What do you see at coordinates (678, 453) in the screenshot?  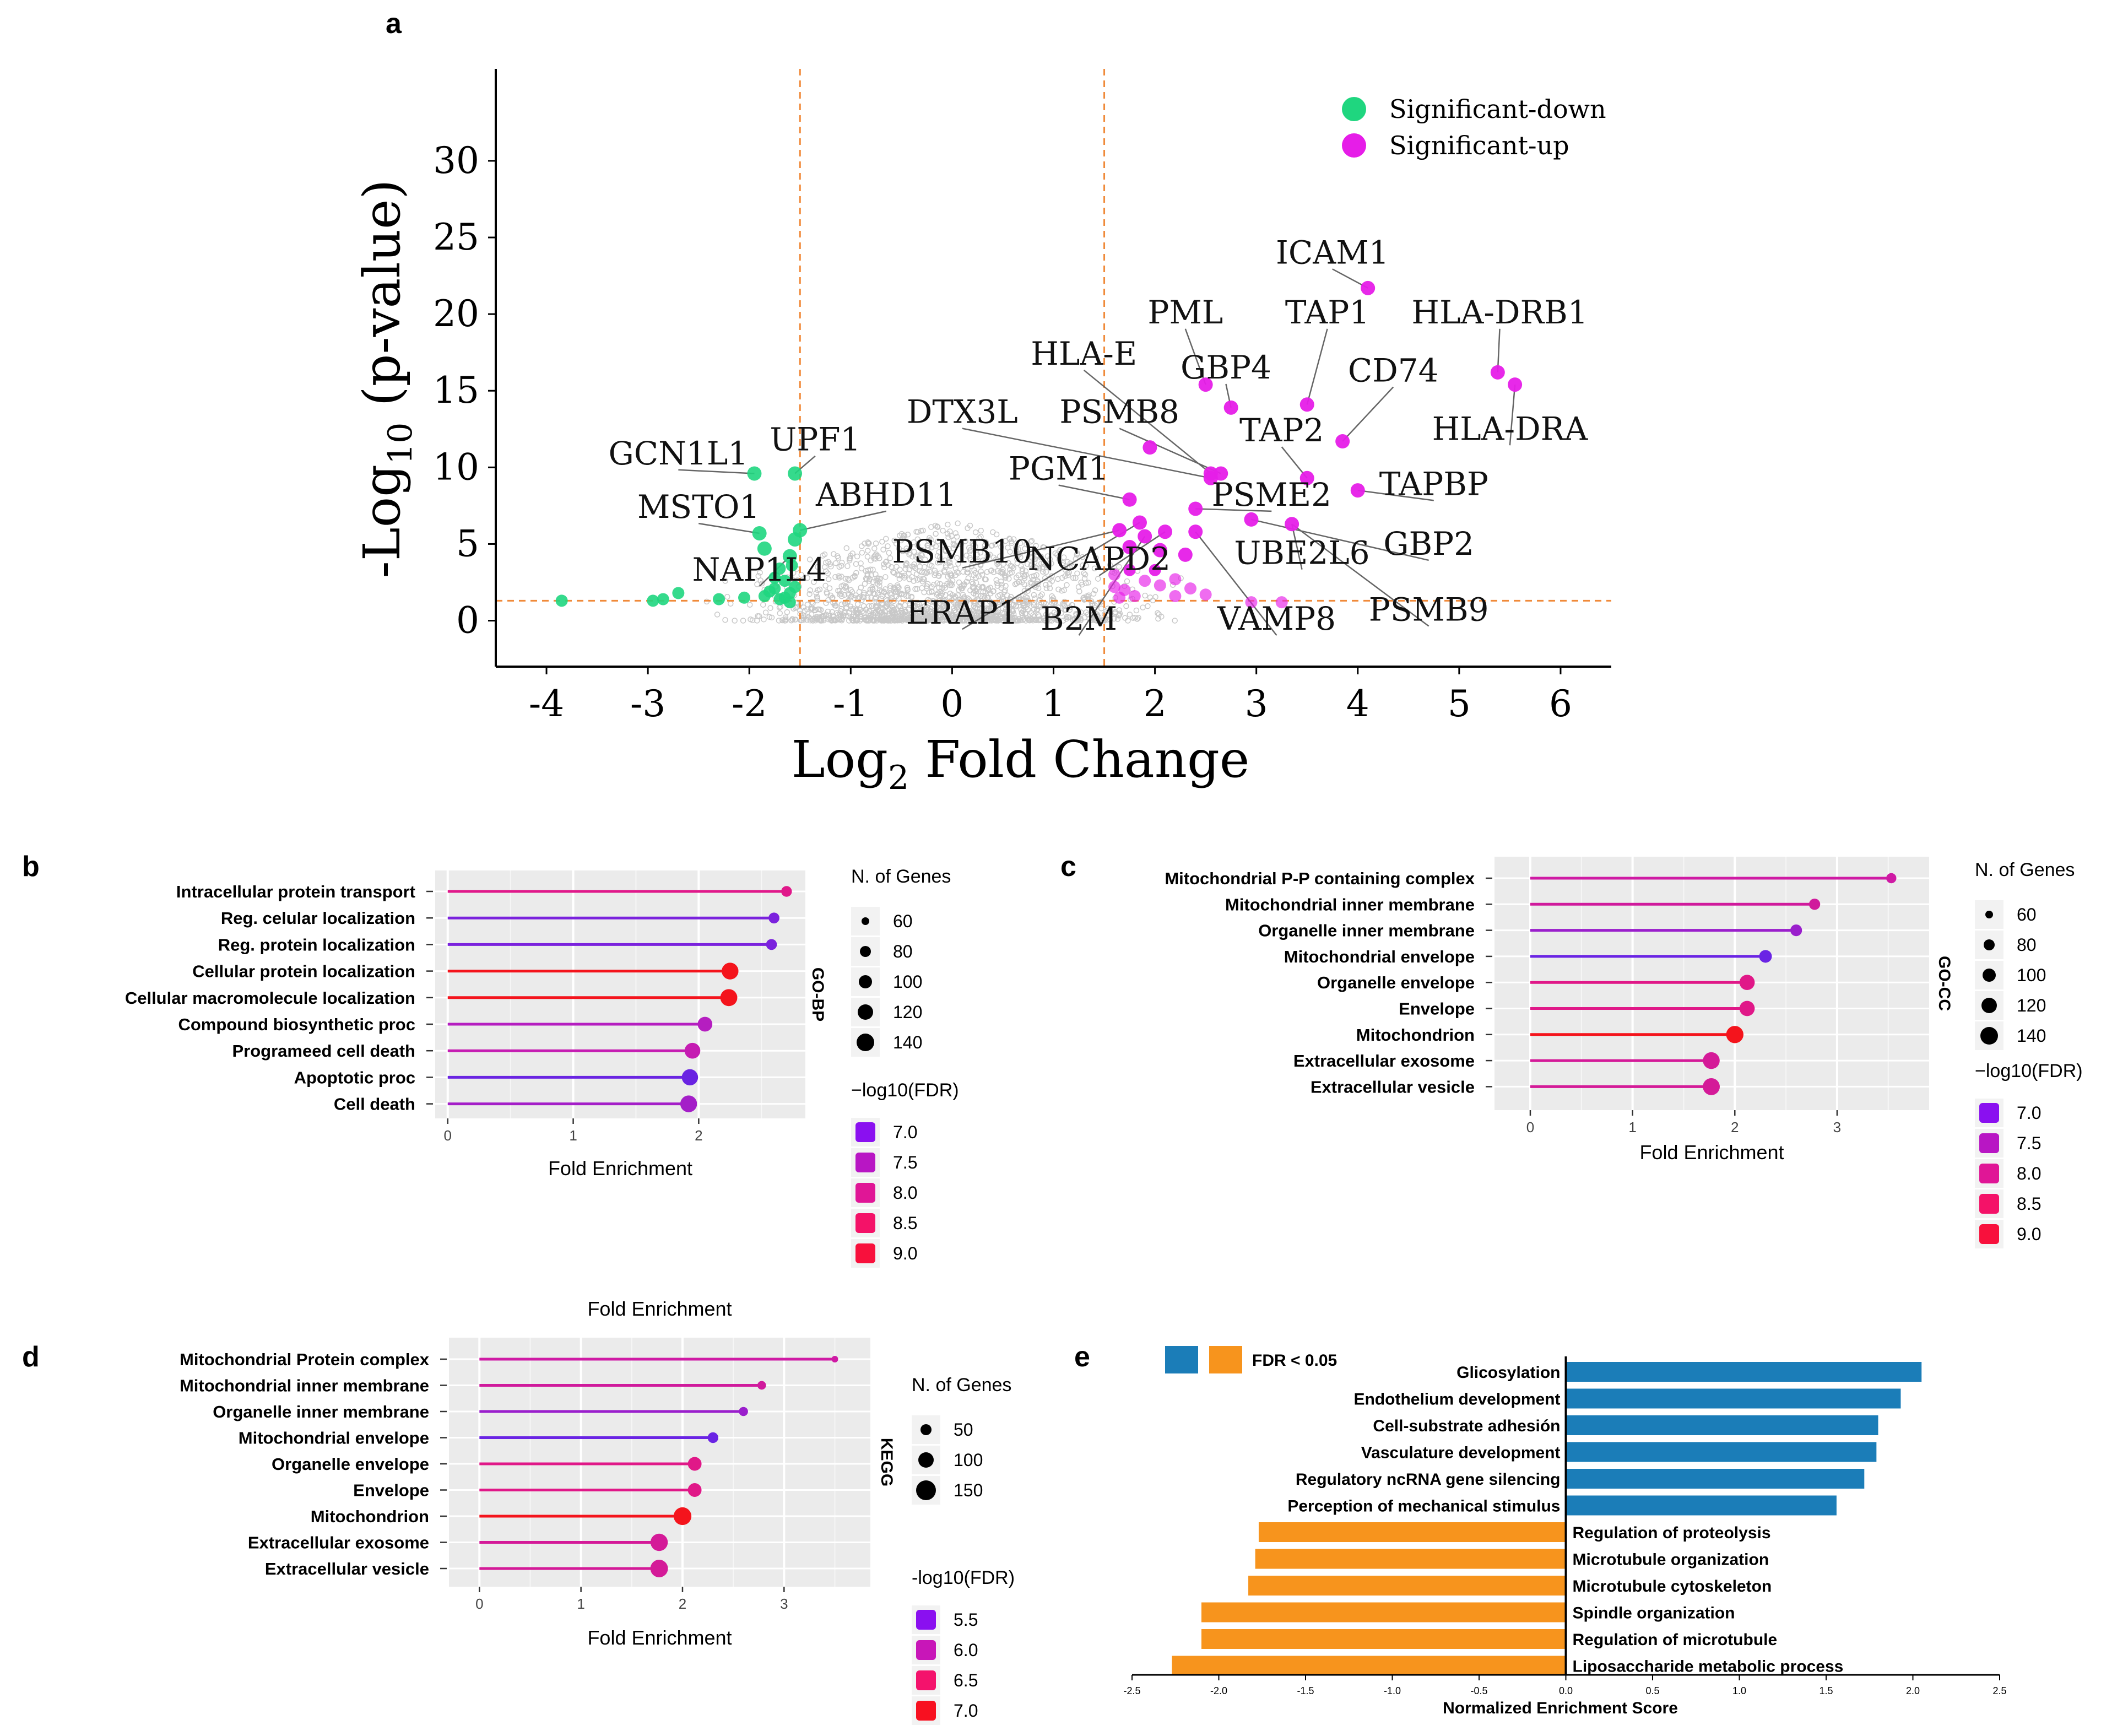 I see `gene-label: GCN1L1` at bounding box center [678, 453].